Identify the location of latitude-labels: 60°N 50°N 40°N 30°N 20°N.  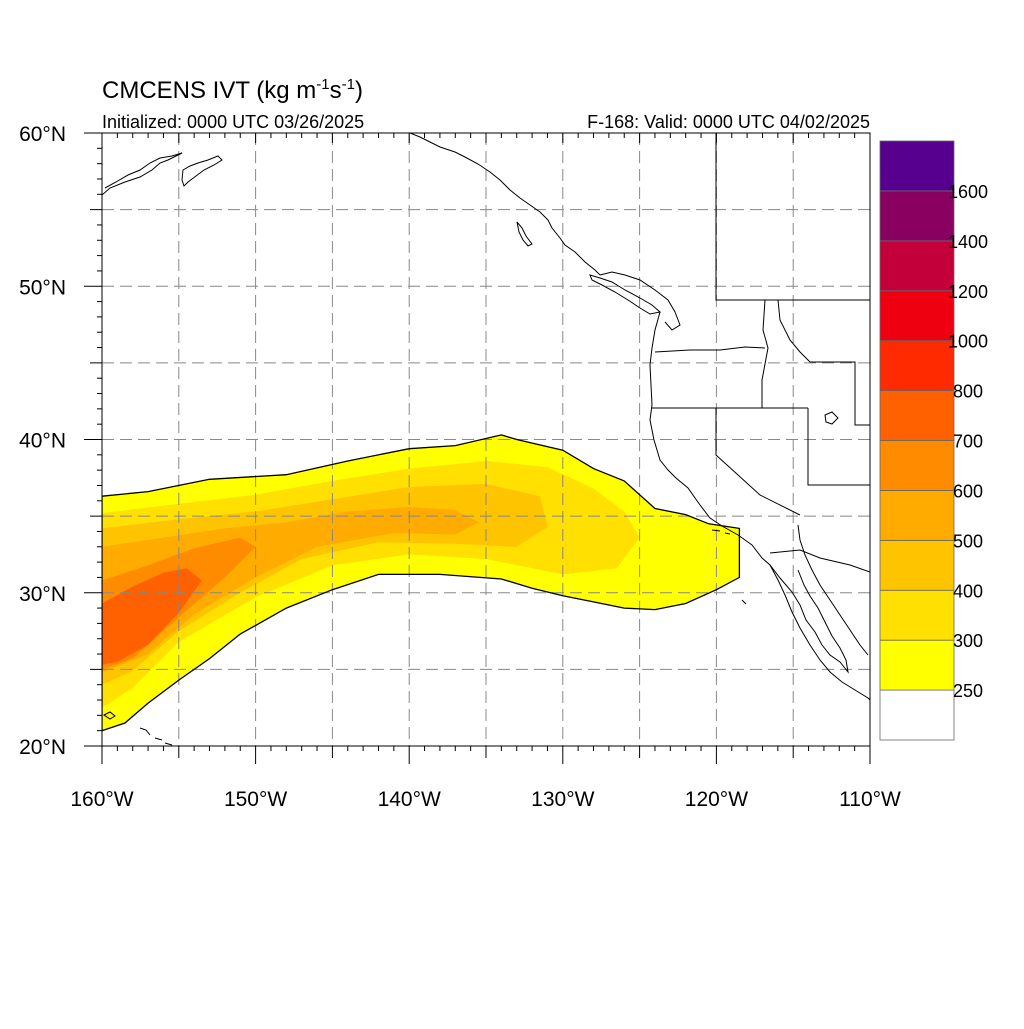
(42, 441).